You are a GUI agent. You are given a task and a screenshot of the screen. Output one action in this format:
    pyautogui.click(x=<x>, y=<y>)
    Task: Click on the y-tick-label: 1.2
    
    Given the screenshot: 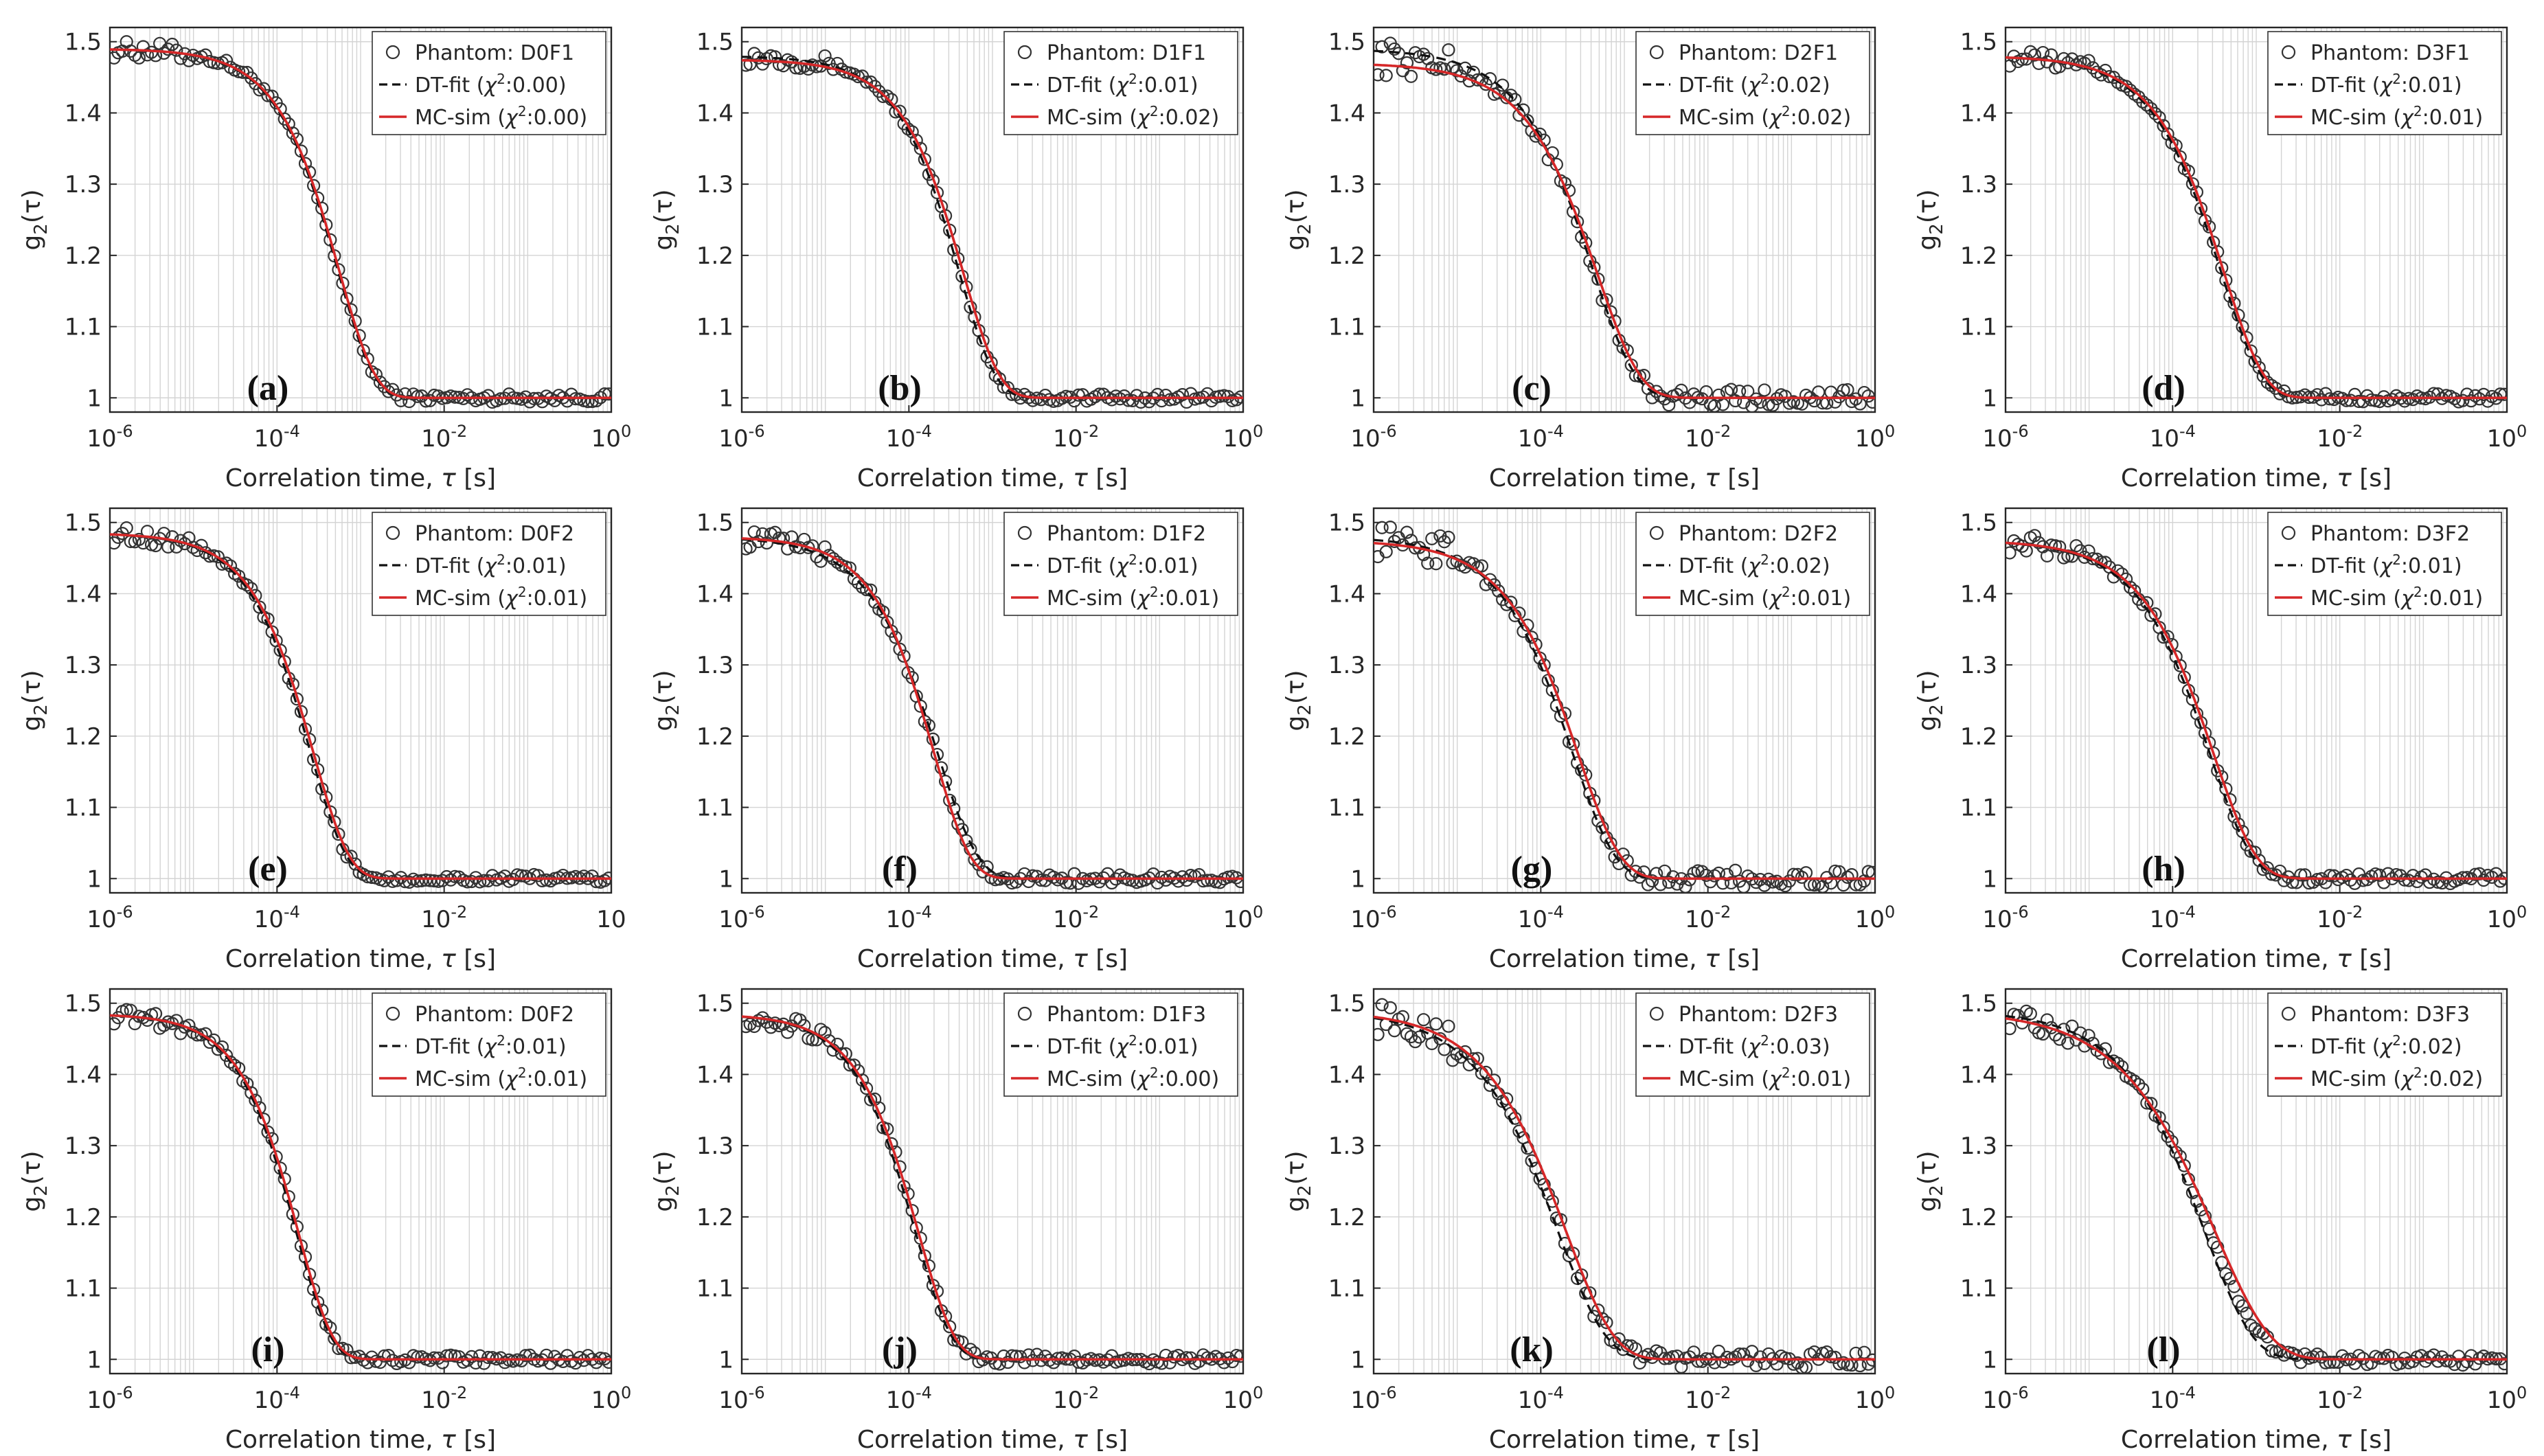 What is the action you would take?
    pyautogui.click(x=1347, y=737)
    